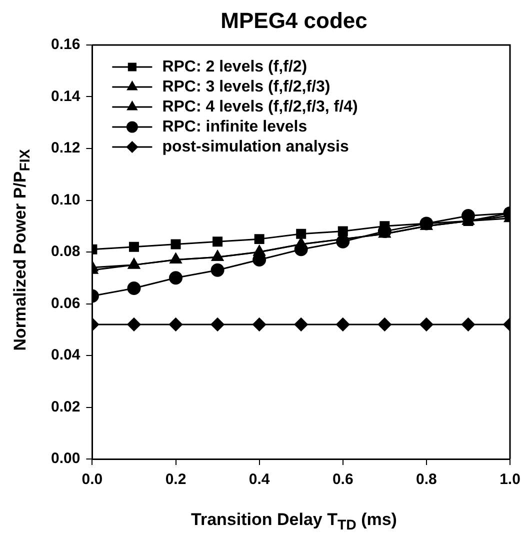 This screenshot has width=528, height=550. What do you see at coordinates (343, 479) in the screenshot?
I see `x-tick-label: 0.6` at bounding box center [343, 479].